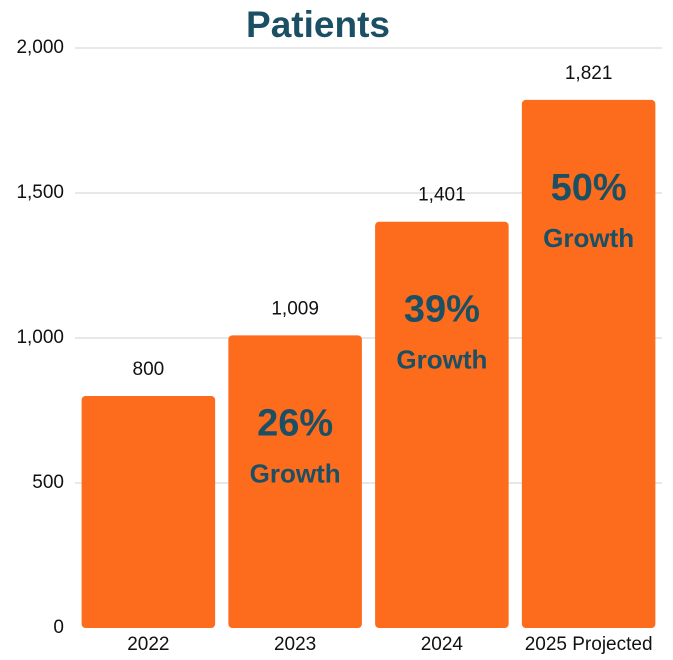  What do you see at coordinates (40, 47) in the screenshot?
I see `y-tick-label: 2,000` at bounding box center [40, 47].